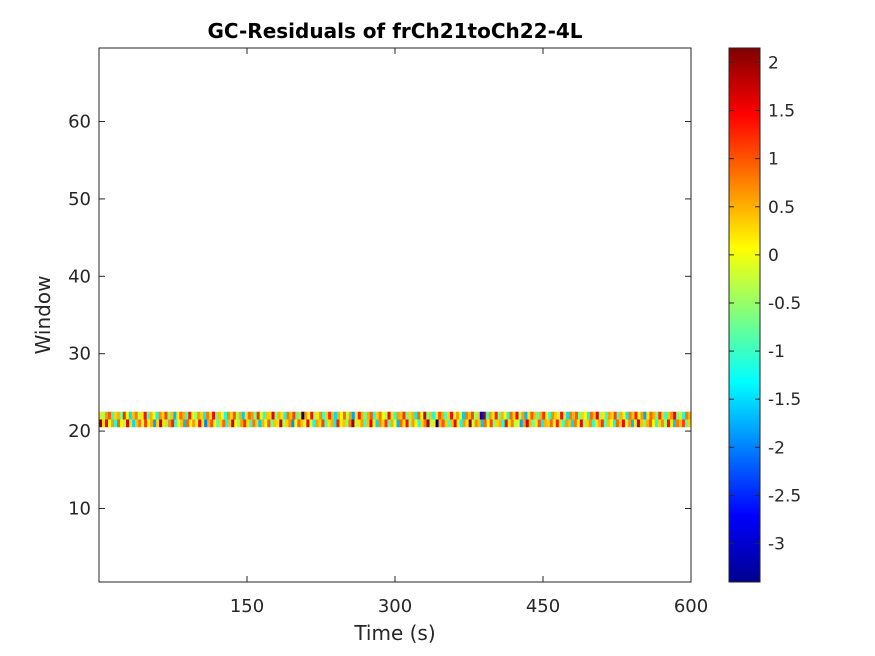  What do you see at coordinates (79, 122) in the screenshot?
I see `y-tick-label: 60` at bounding box center [79, 122].